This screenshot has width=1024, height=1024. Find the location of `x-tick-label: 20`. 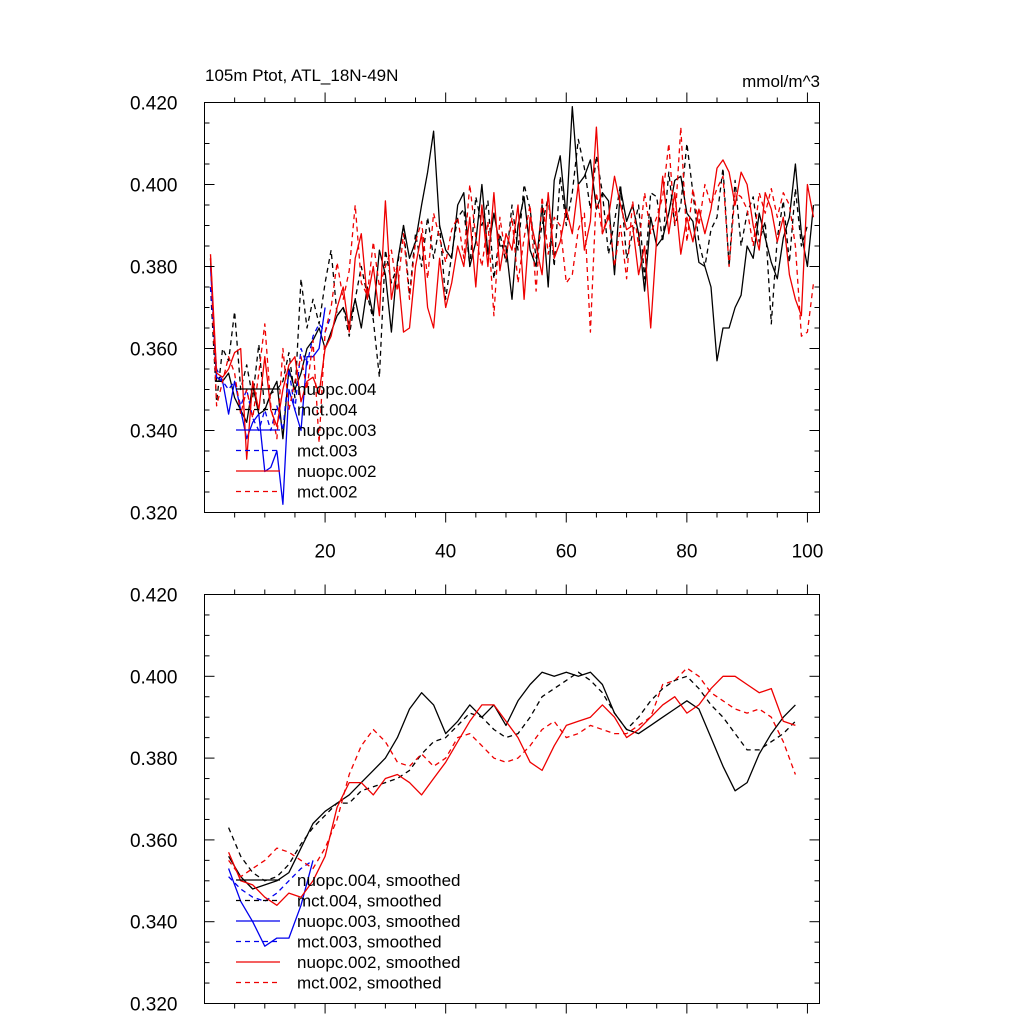

x-tick-label: 20 is located at coordinates (325, 552).